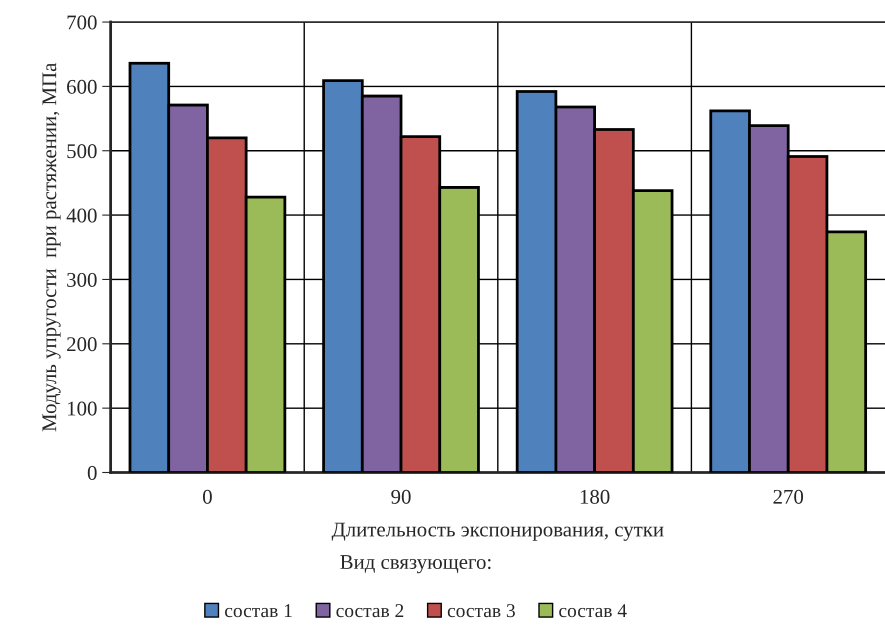 The height and width of the screenshot is (630, 885). Describe the element at coordinates (481, 611) in the screenshot. I see `legend-label: состав 3` at that location.